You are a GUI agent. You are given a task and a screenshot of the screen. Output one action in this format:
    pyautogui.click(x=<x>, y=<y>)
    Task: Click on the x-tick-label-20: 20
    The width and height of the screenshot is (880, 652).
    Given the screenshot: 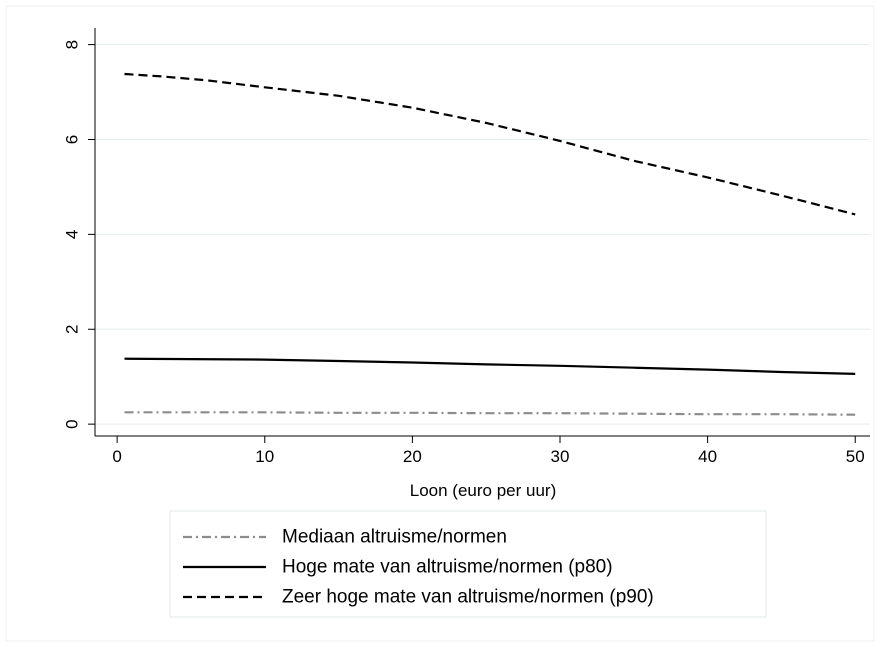 What is the action you would take?
    pyautogui.click(x=412, y=456)
    